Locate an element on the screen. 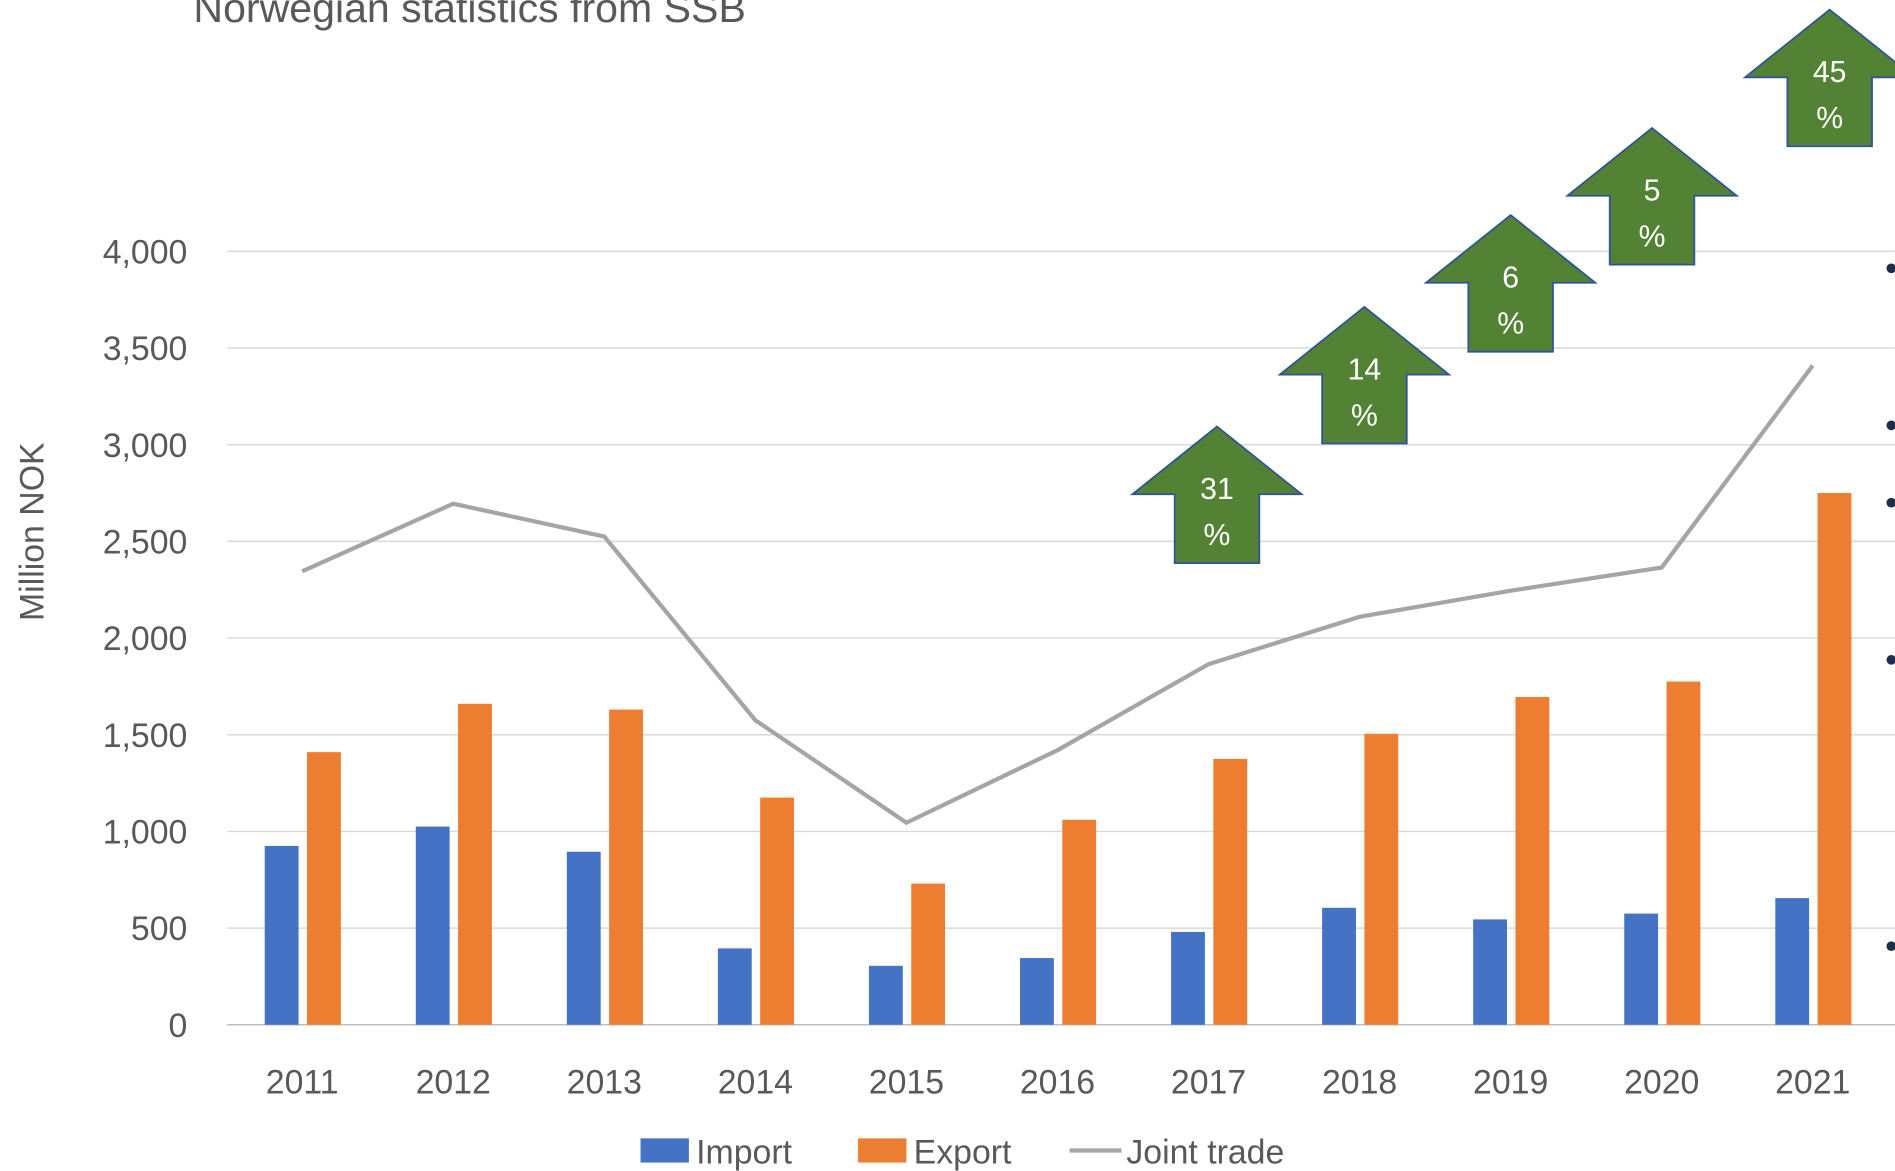 The width and height of the screenshot is (1895, 1171). y-tick-label: 3,000 is located at coordinates (145, 446).